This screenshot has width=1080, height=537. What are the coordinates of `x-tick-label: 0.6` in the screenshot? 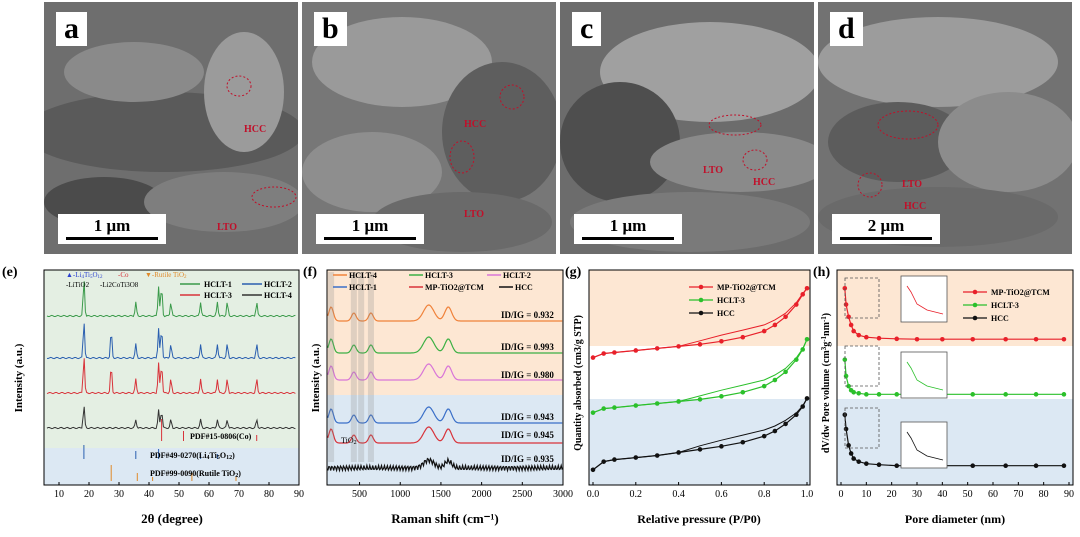 It's located at (721, 494).